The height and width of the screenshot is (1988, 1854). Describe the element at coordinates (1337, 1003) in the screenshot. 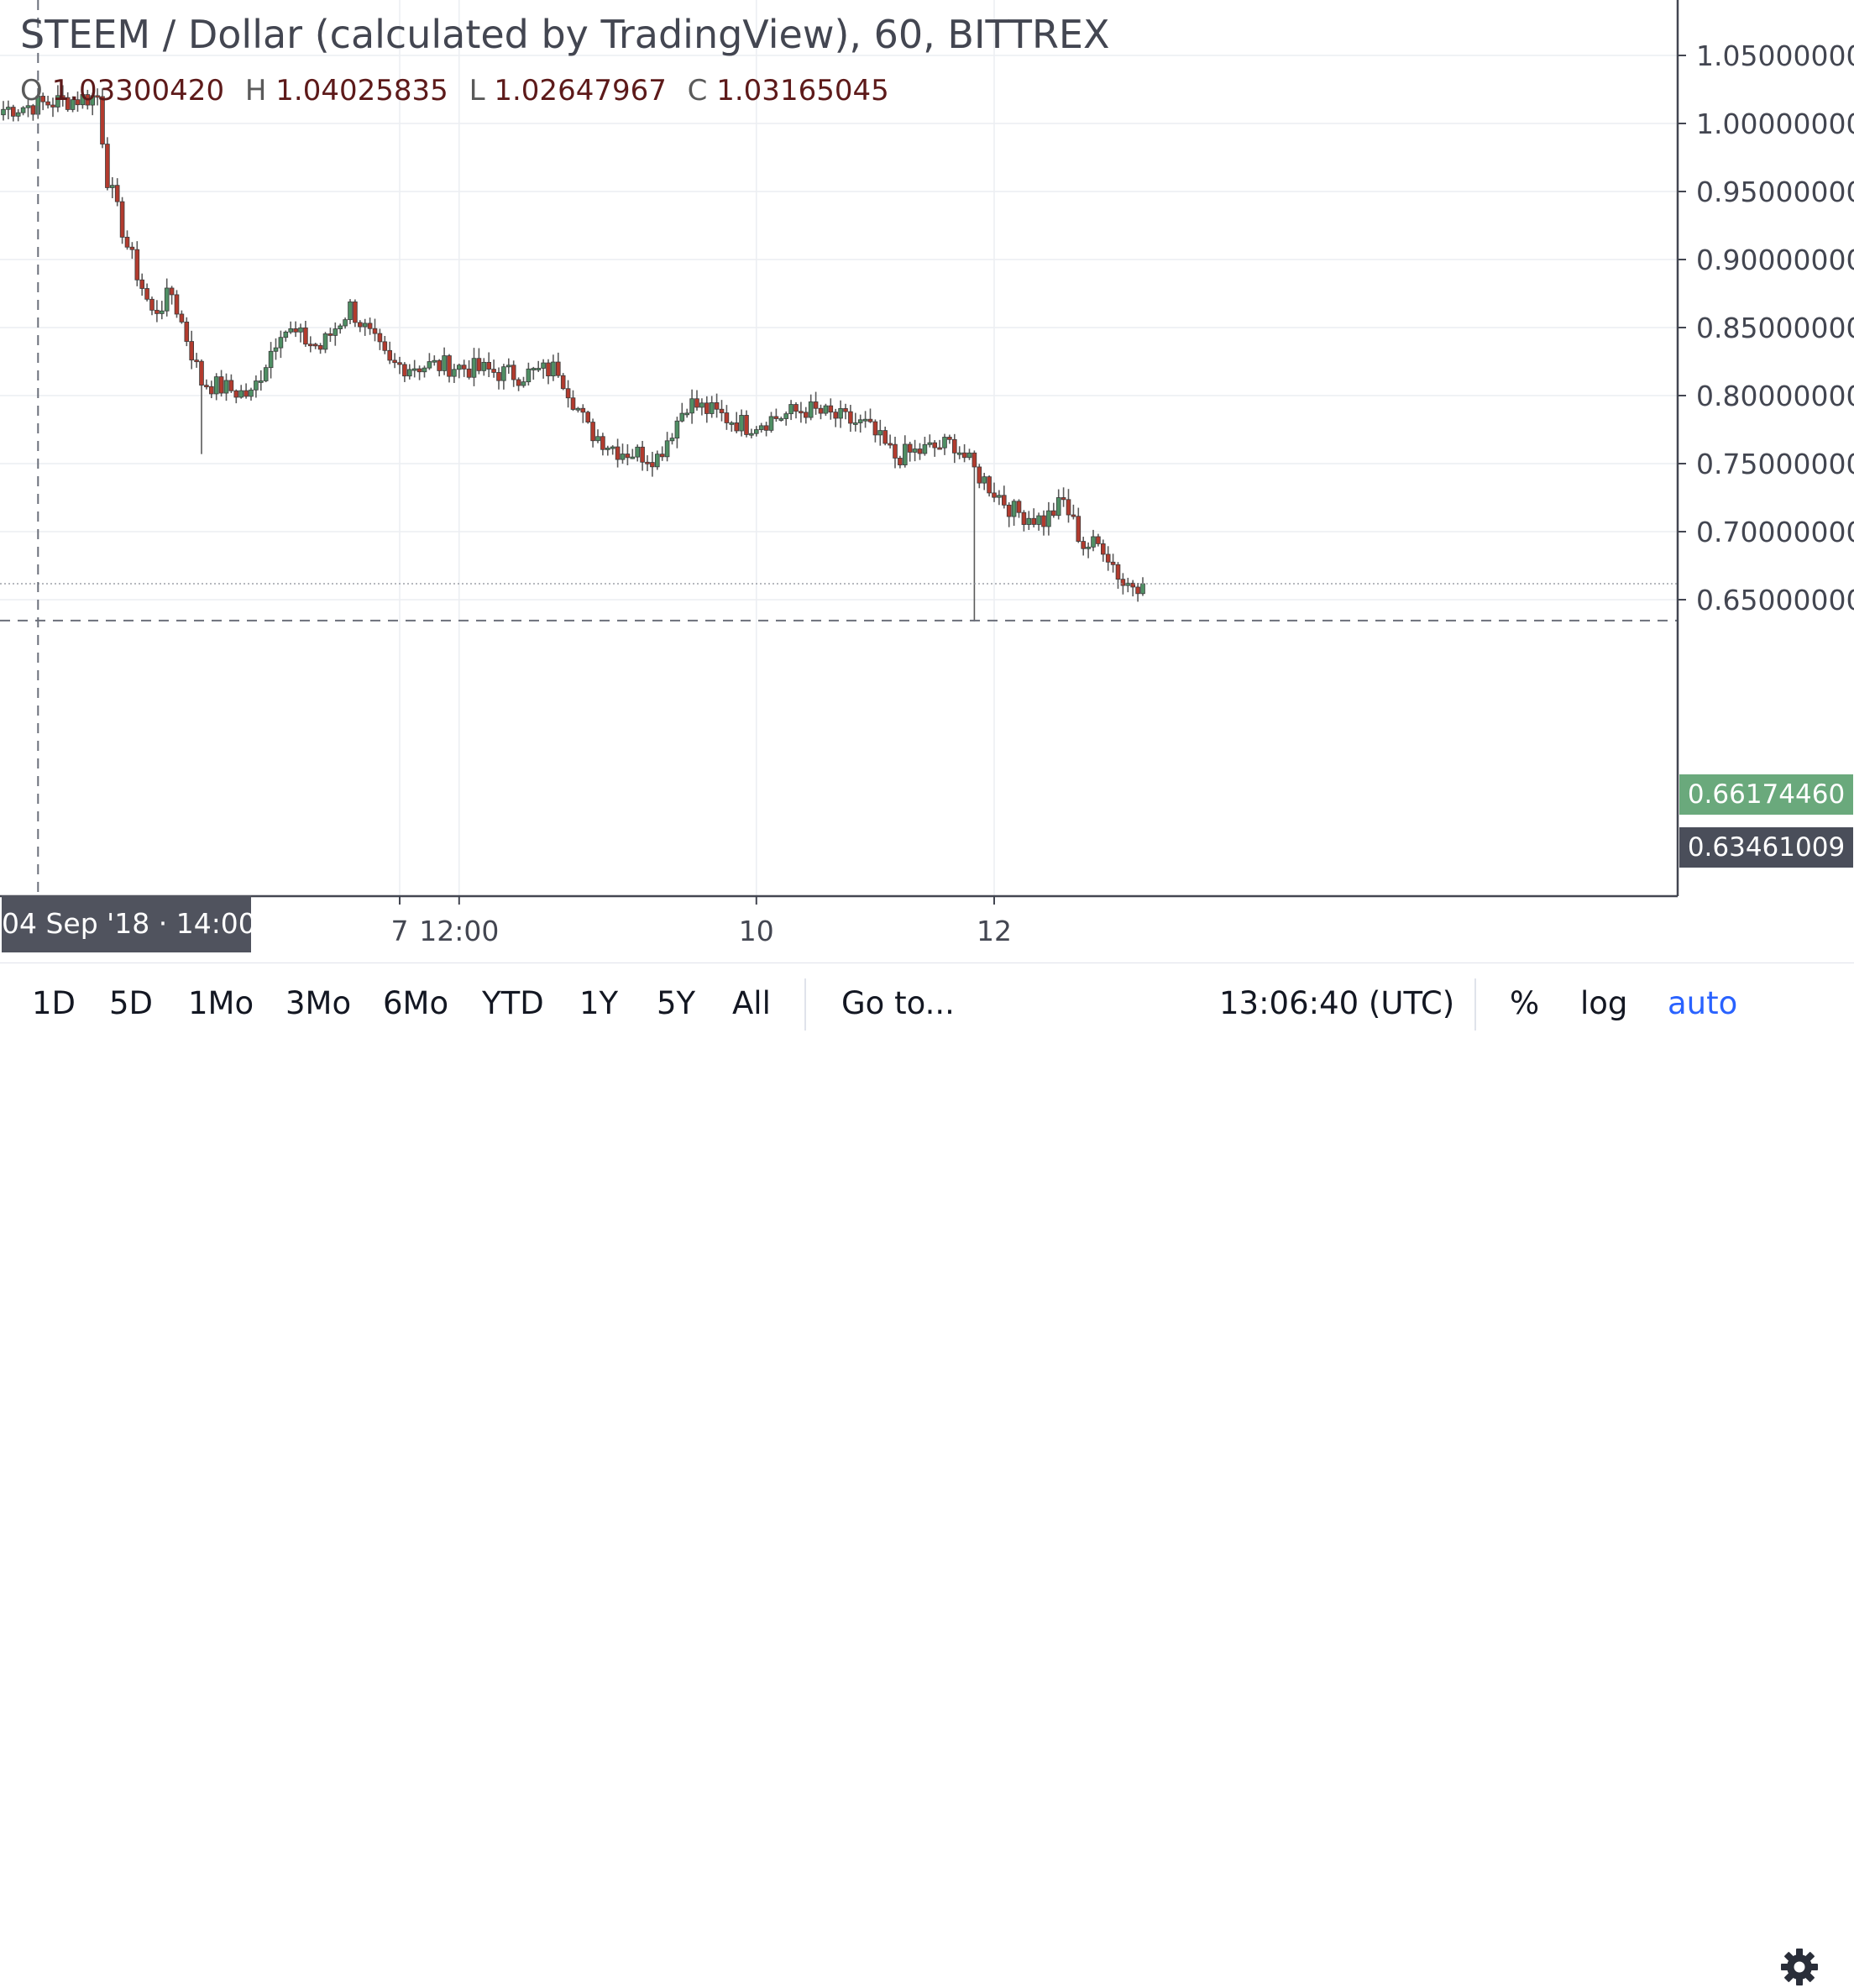

I see `clock-timezone-button: 13:06:40 (UTC)` at that location.